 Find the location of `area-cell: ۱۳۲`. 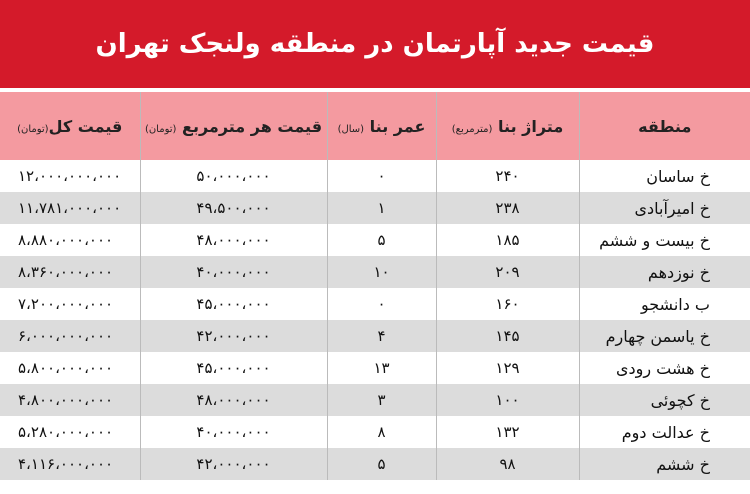

area-cell: ۱۳۲ is located at coordinates (507, 432).